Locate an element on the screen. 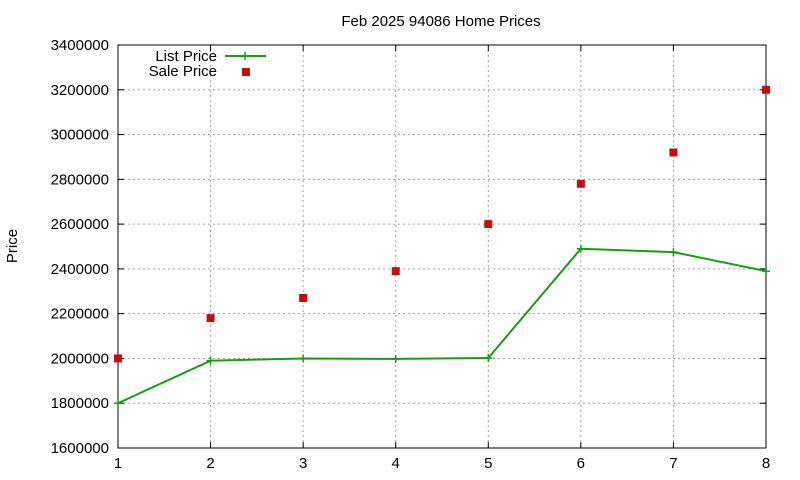 This screenshot has width=800, height=480. chart-title: Feb 2025 94086 Home Prices is located at coordinates (440, 21).